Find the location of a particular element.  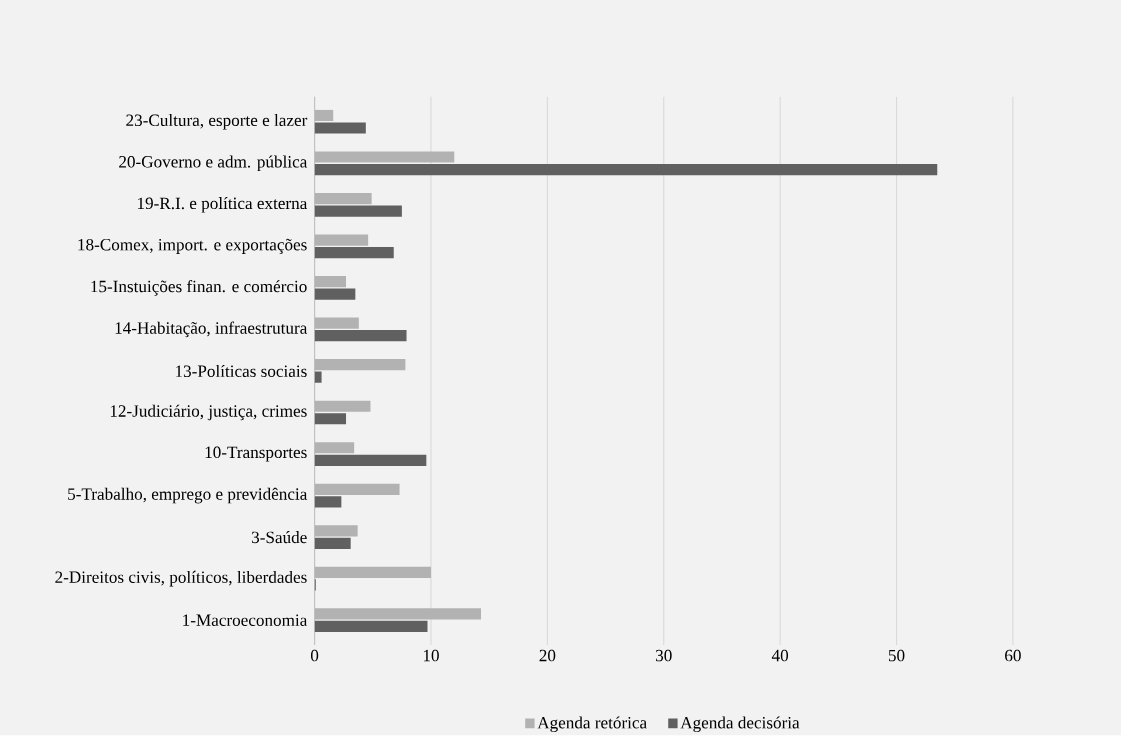

y-tick-label: 20-Governo e adm. pública is located at coordinates (213, 163).